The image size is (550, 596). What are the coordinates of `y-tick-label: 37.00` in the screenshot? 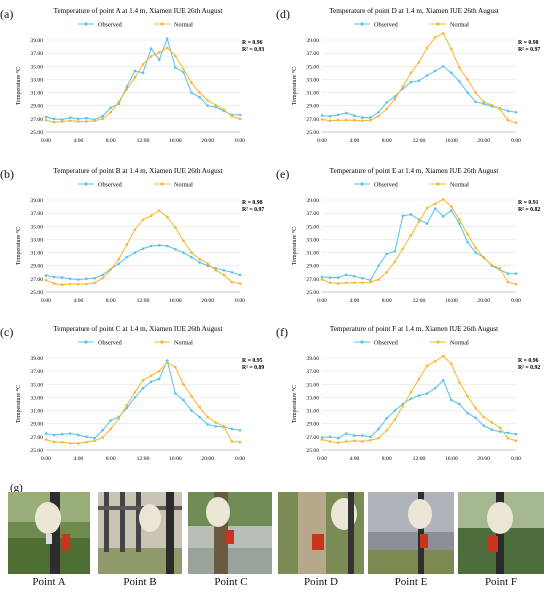 It's located at (36, 372).